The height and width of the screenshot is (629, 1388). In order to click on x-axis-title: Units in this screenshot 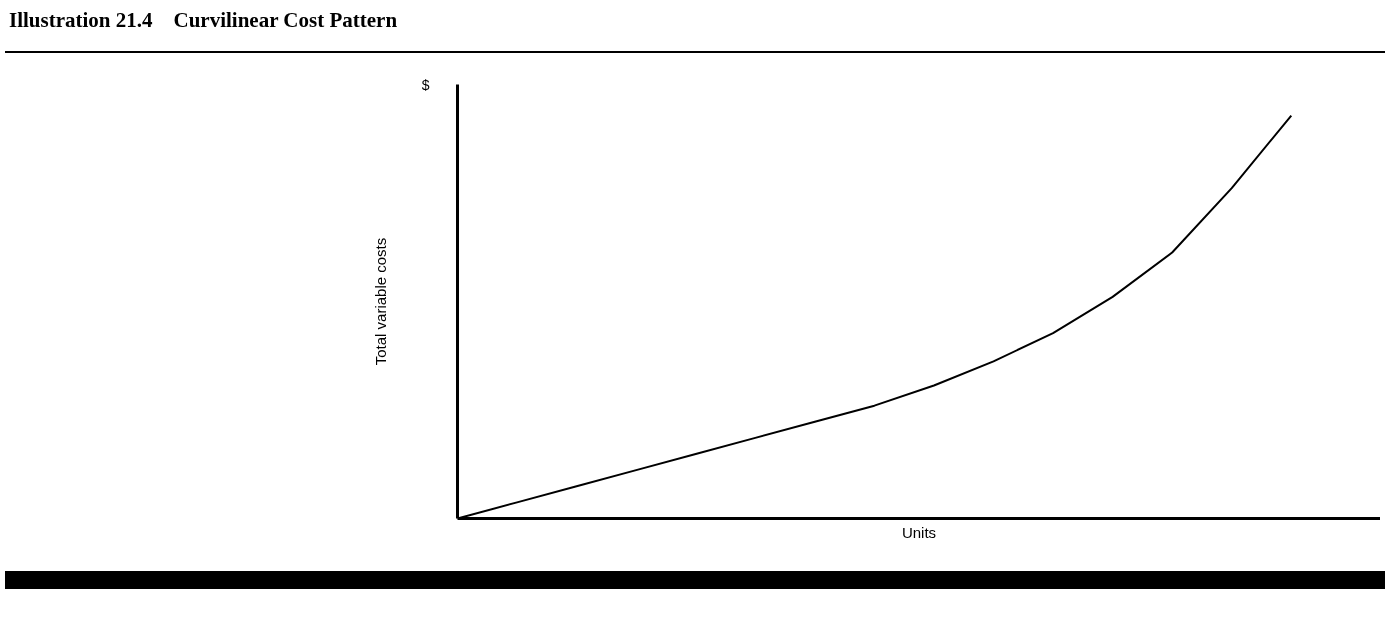, I will do `click(919, 532)`.